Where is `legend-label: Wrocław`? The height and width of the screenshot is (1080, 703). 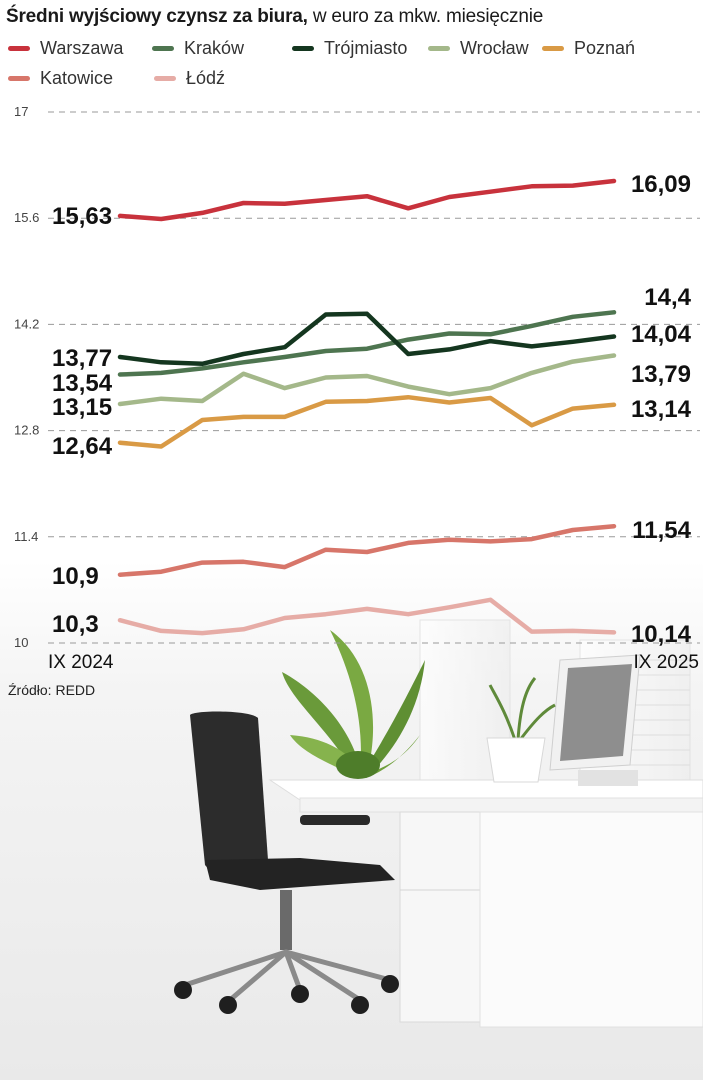
legend-label: Wrocław is located at coordinates (494, 48).